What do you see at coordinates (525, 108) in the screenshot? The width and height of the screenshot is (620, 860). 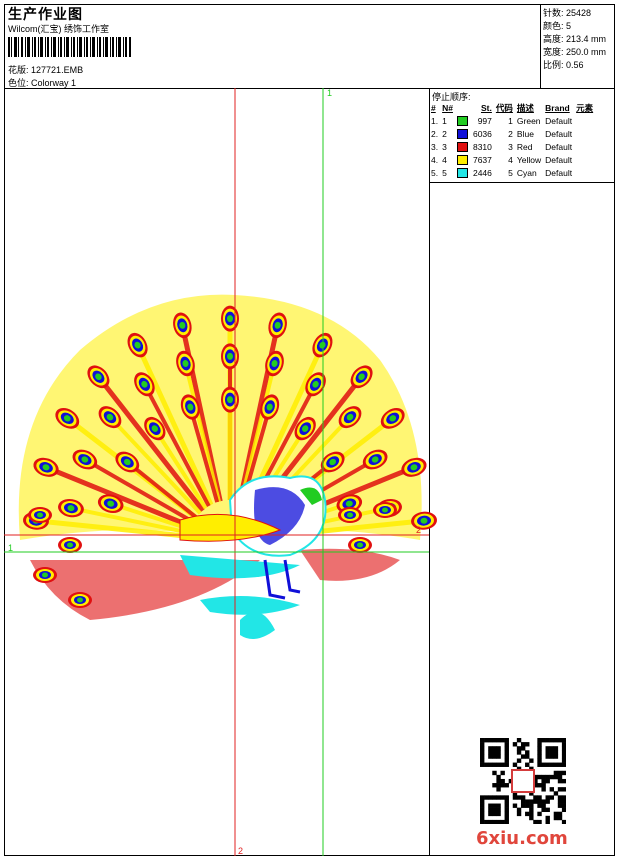 I see `col-desc: 描述` at bounding box center [525, 108].